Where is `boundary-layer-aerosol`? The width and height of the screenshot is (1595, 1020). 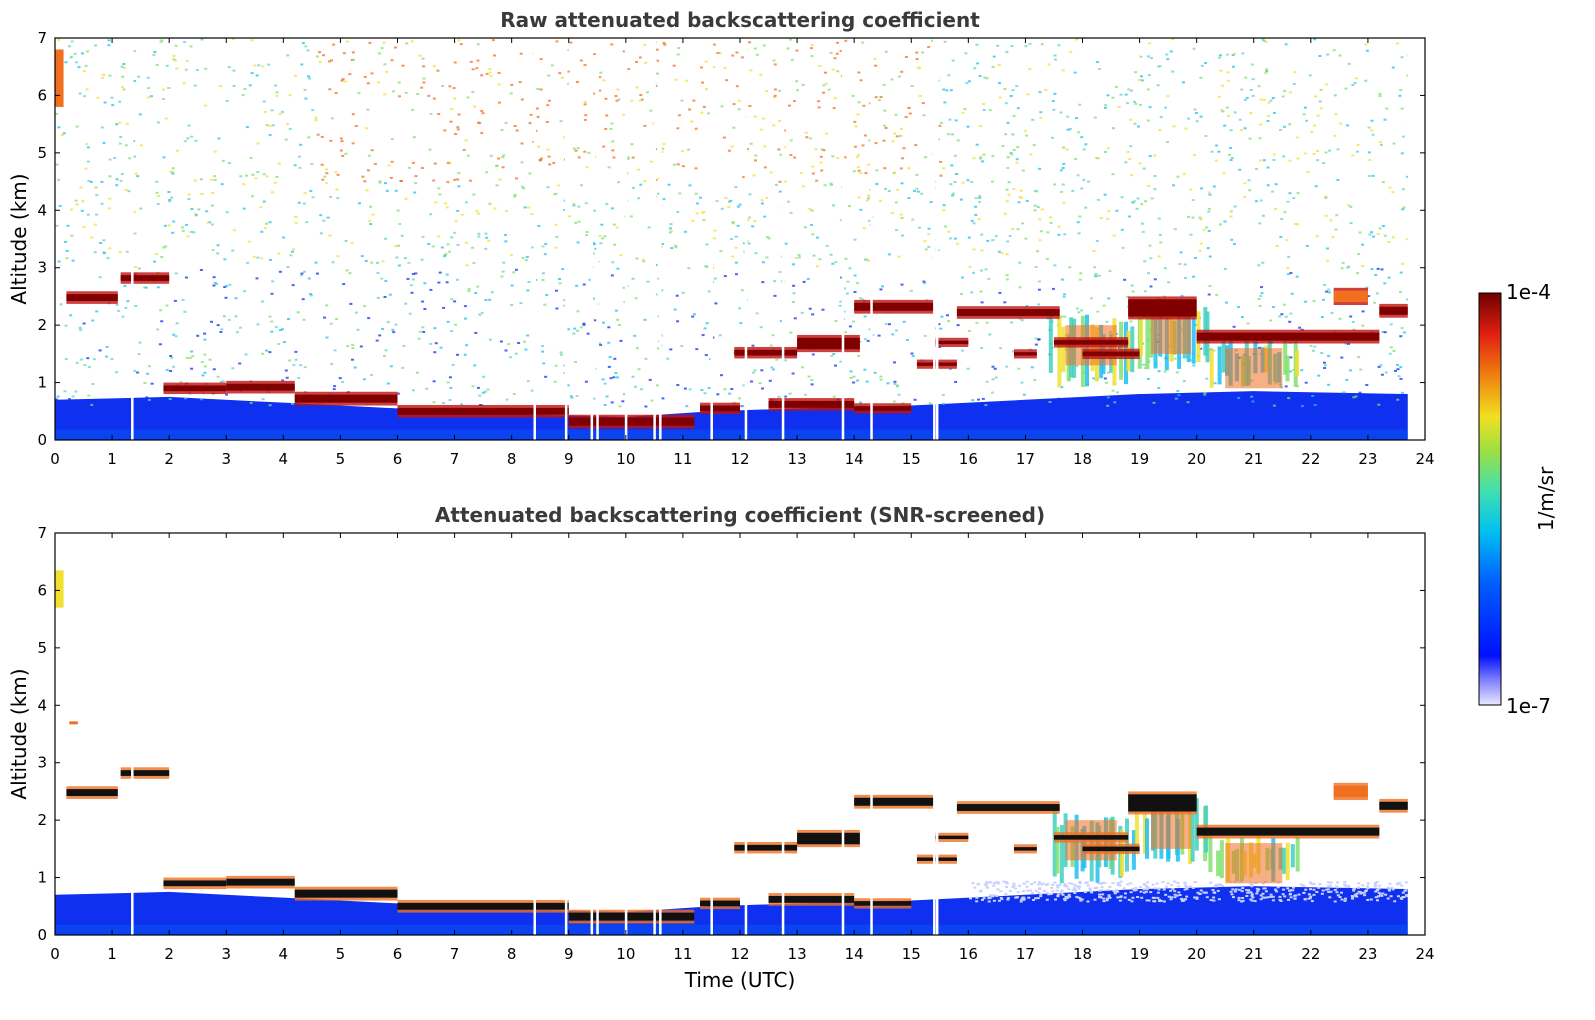
boundary-layer-aerosol is located at coordinates (731, 415).